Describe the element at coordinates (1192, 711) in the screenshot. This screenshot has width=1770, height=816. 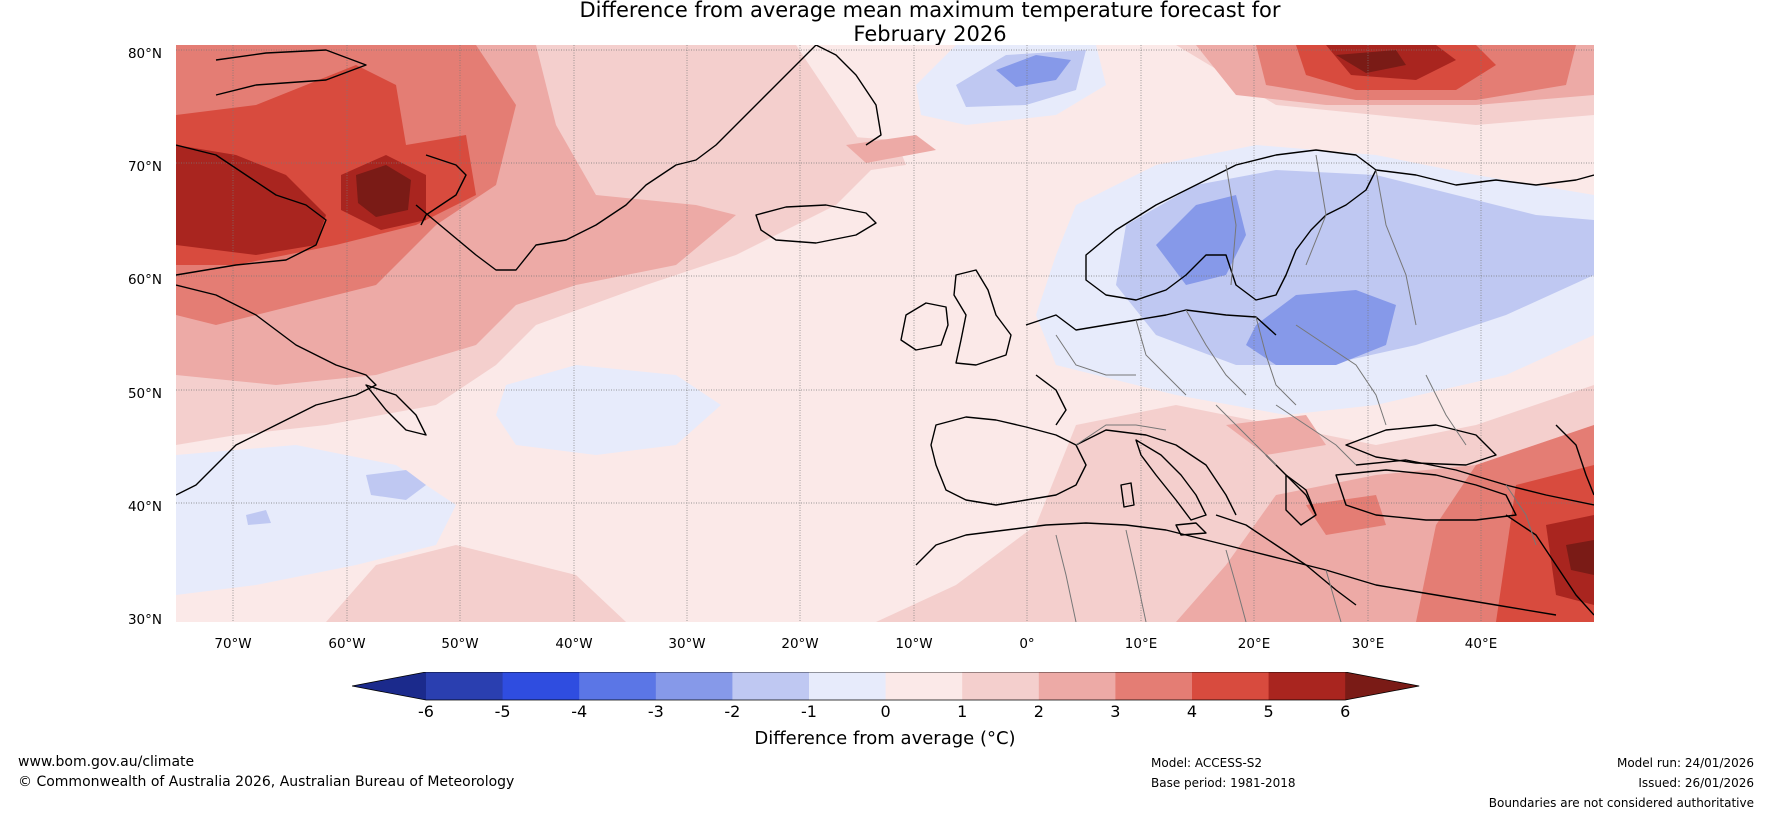
I see `colorbar-tick-label: 4` at that location.